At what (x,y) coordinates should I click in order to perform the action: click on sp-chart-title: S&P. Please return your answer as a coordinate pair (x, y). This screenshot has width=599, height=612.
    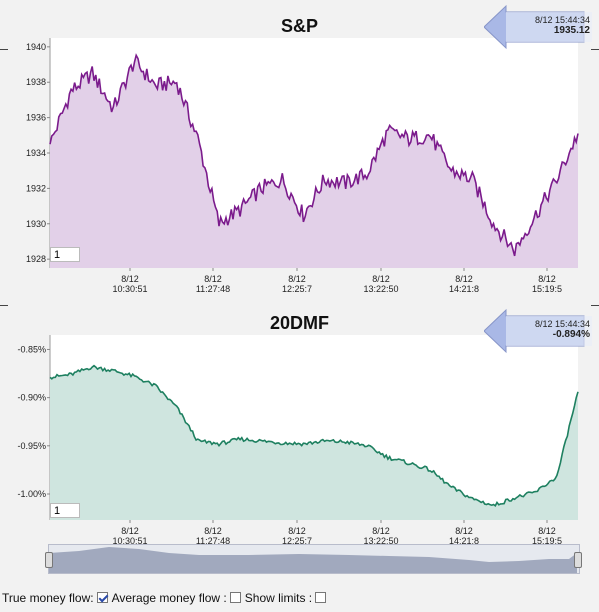
    Looking at the image, I should click on (299, 26).